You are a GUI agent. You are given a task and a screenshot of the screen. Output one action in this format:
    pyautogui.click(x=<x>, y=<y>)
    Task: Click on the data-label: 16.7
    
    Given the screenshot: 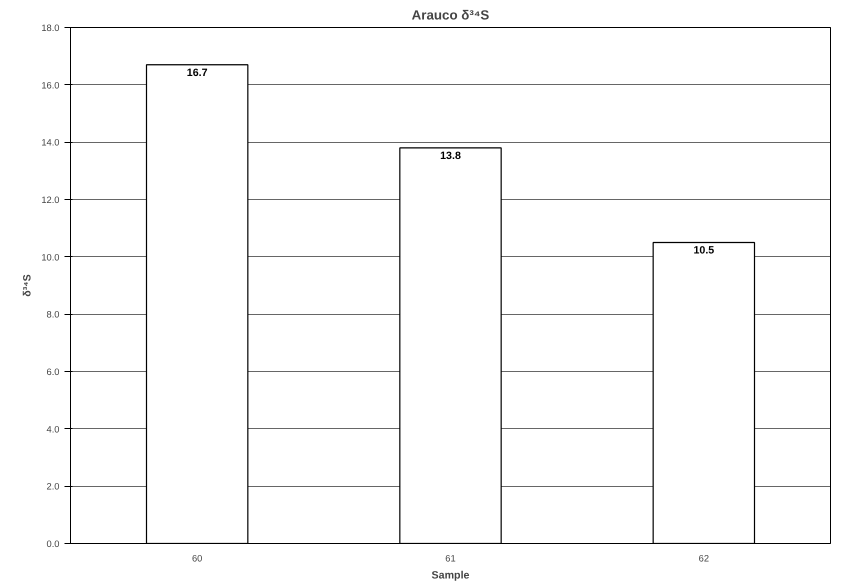 What is the action you would take?
    pyautogui.click(x=197, y=72)
    